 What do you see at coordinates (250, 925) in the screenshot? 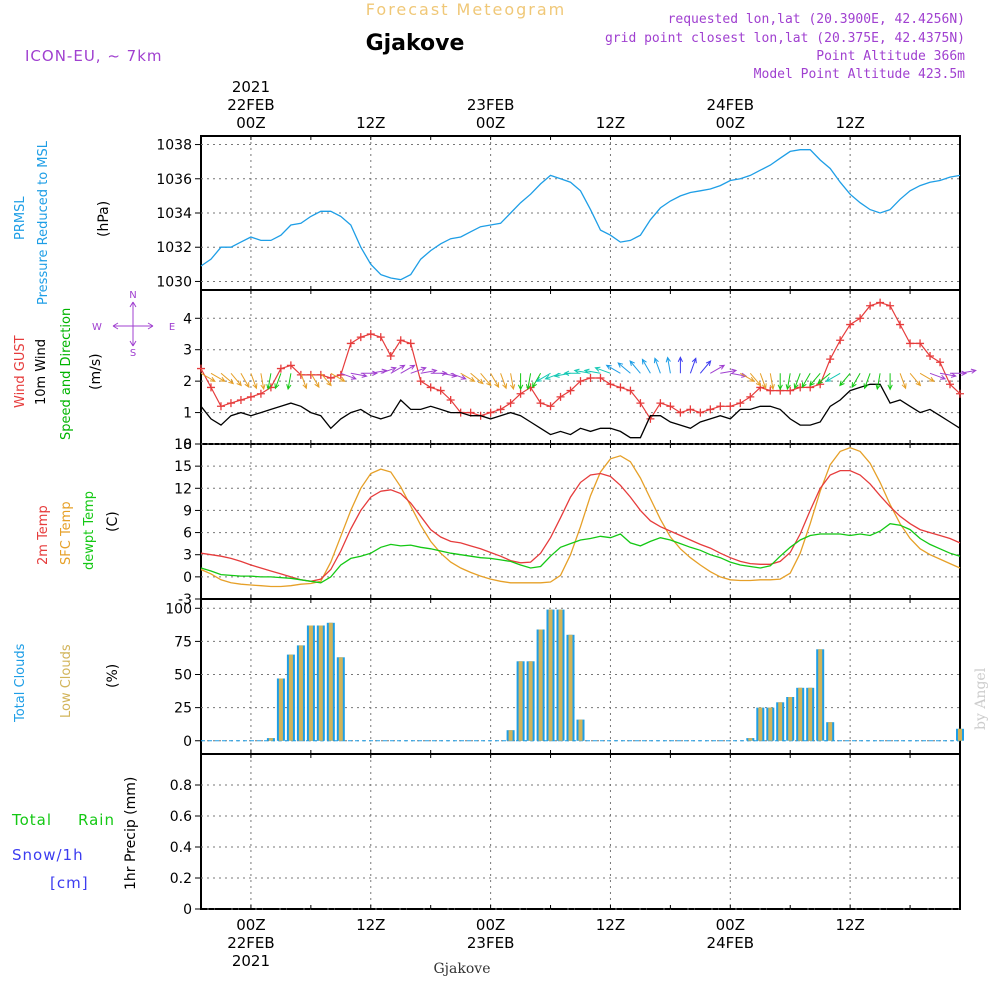
I see `bottom-axis-hour: 00Z` at bounding box center [250, 925].